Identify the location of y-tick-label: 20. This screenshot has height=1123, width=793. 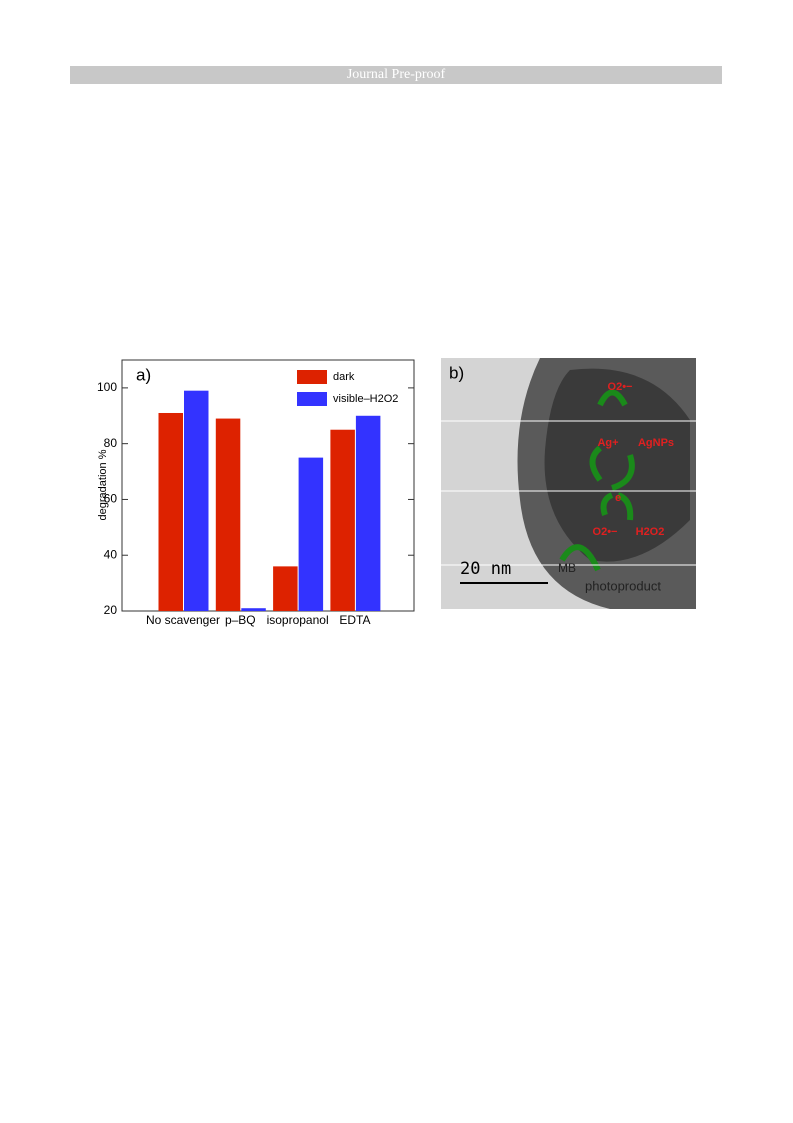
(111, 610).